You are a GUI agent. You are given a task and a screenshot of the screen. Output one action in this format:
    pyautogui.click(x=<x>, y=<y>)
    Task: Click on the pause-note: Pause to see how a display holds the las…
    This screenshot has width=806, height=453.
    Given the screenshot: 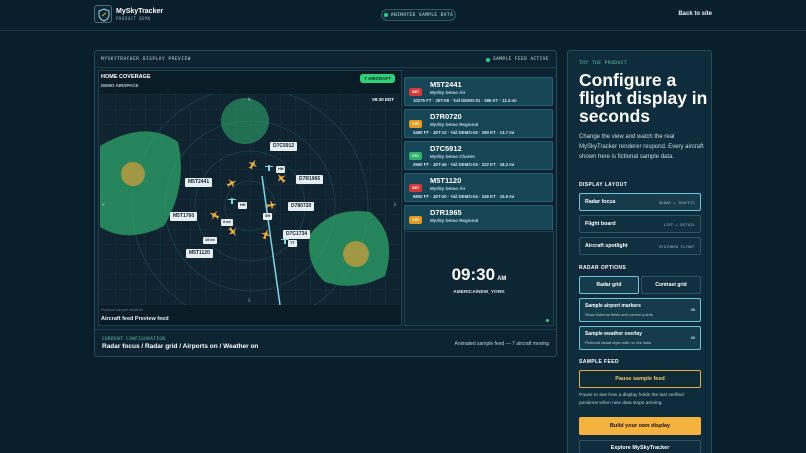 What is the action you would take?
    pyautogui.click(x=631, y=399)
    